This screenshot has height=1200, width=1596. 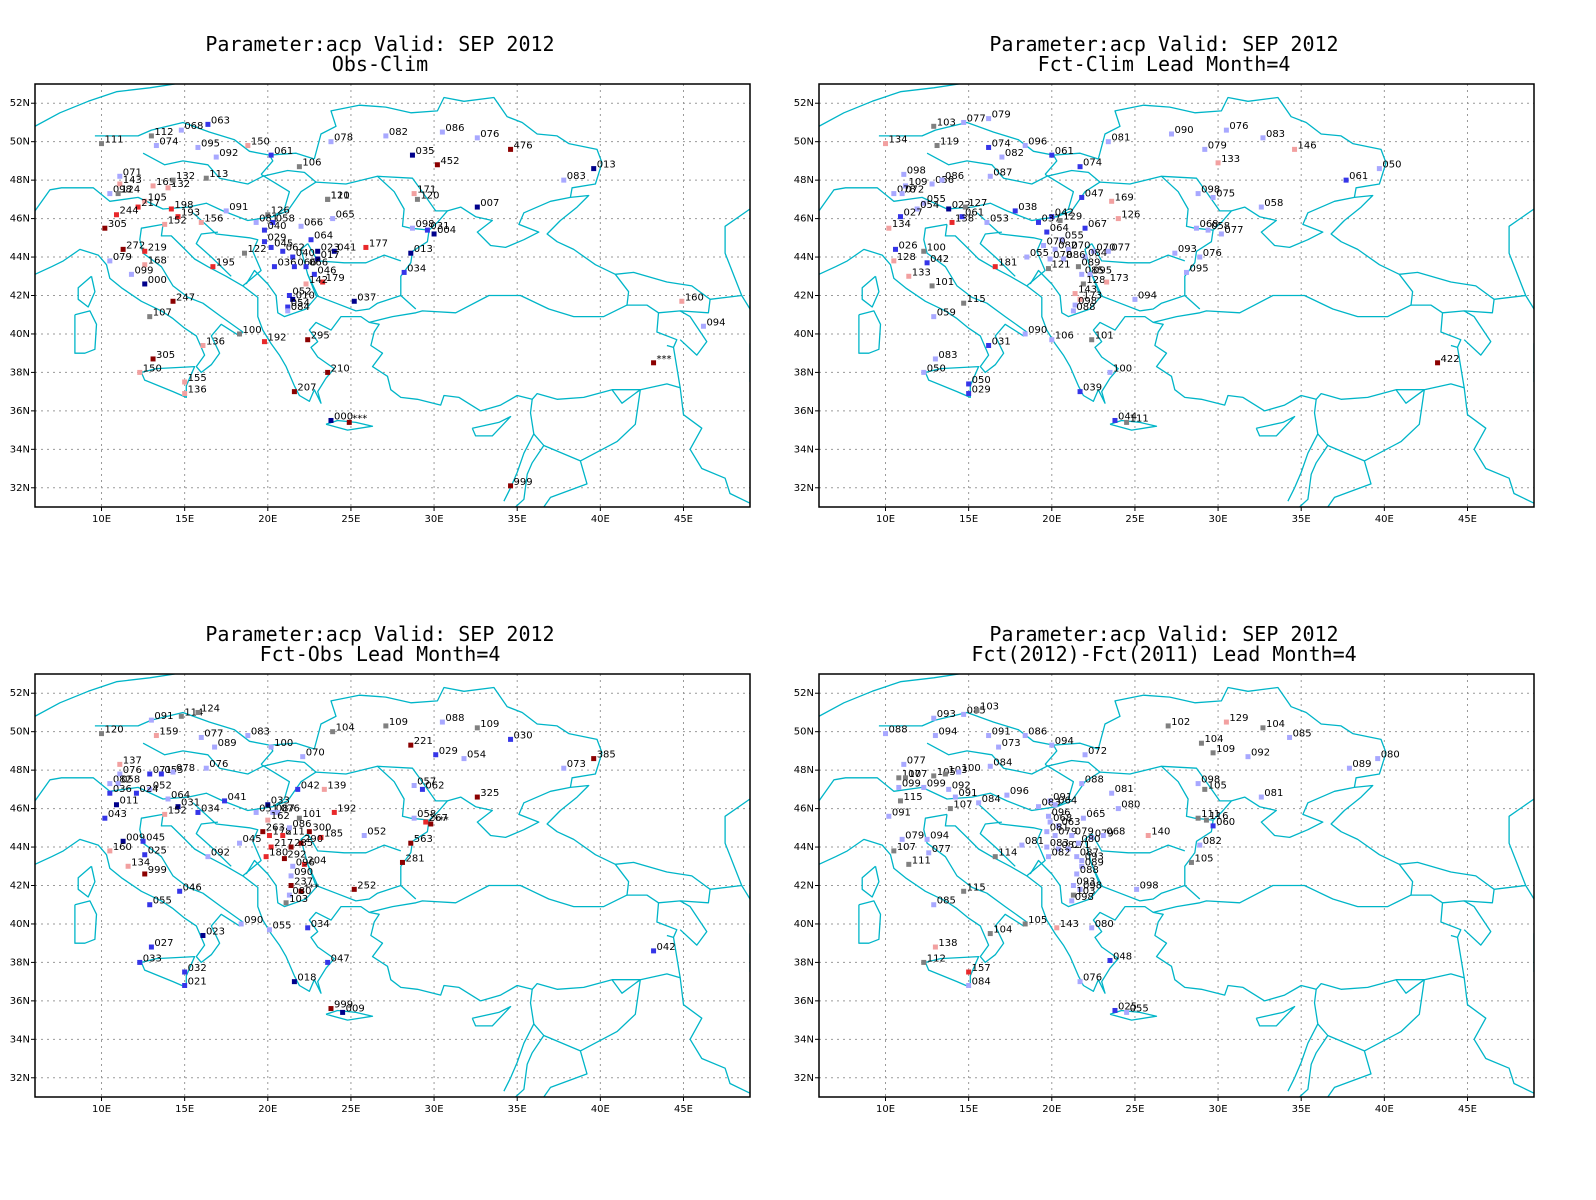 What do you see at coordinates (395, 133) in the screenshot?
I see `station-marker: 082` at bounding box center [395, 133].